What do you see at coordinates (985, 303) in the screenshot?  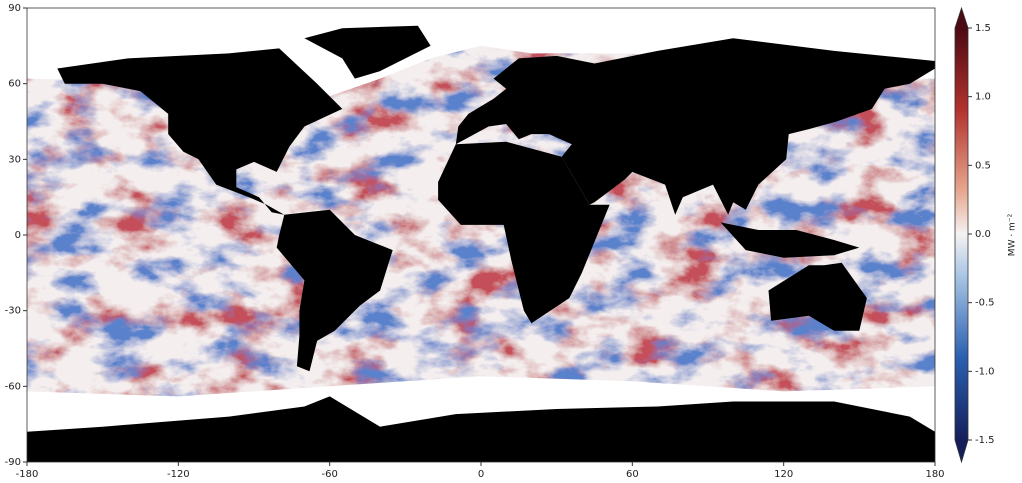 I see `colorbar-tick-label: -0.5` at bounding box center [985, 303].